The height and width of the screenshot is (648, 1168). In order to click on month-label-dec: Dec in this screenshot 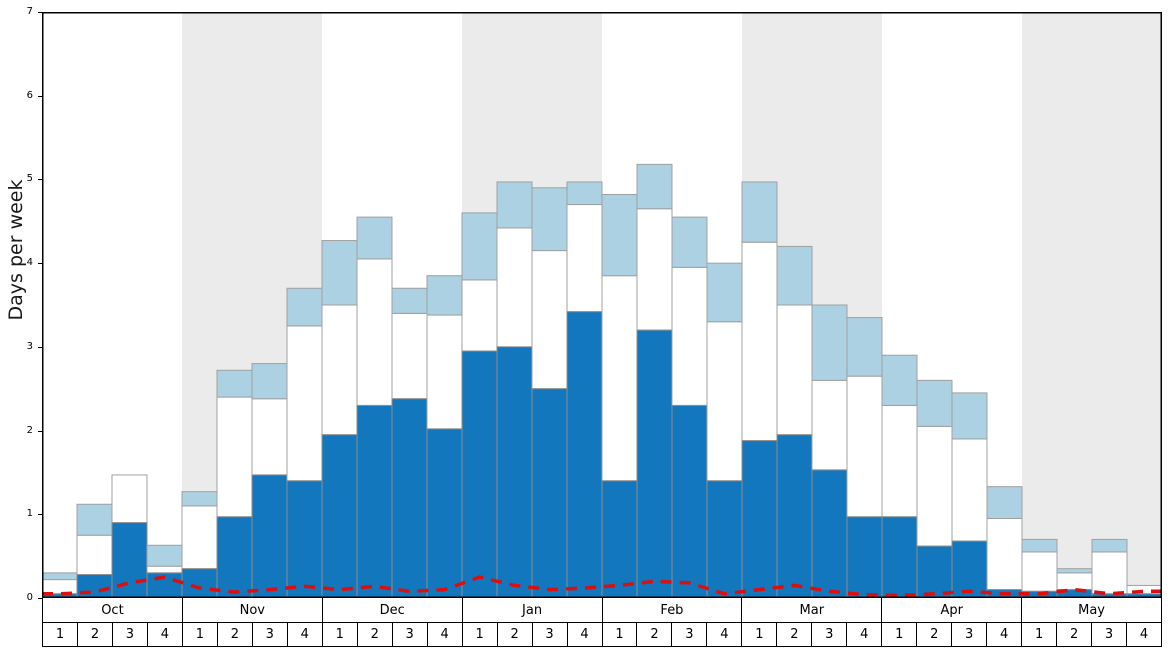, I will do `click(393, 610)`.